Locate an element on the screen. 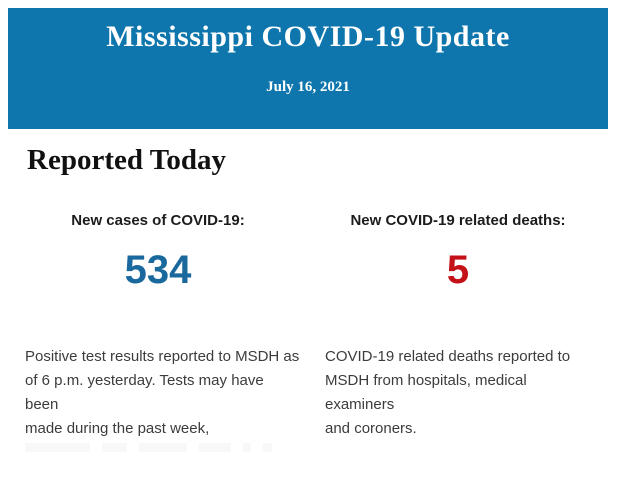 The height and width of the screenshot is (483, 620). new-deaths-description-line: MSDH from hospitals, medical examiners is located at coordinates (426, 392).